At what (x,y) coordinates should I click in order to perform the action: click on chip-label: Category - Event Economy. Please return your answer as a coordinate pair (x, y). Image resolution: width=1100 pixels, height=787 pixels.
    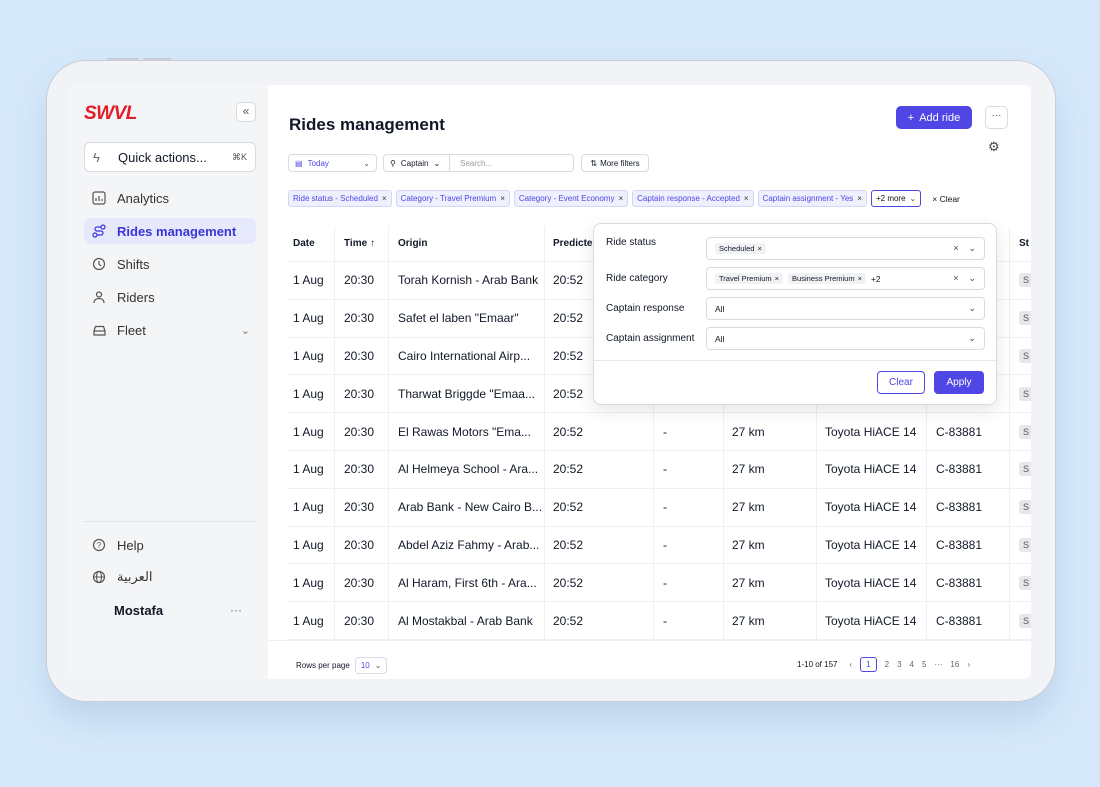
    Looking at the image, I should click on (566, 198).